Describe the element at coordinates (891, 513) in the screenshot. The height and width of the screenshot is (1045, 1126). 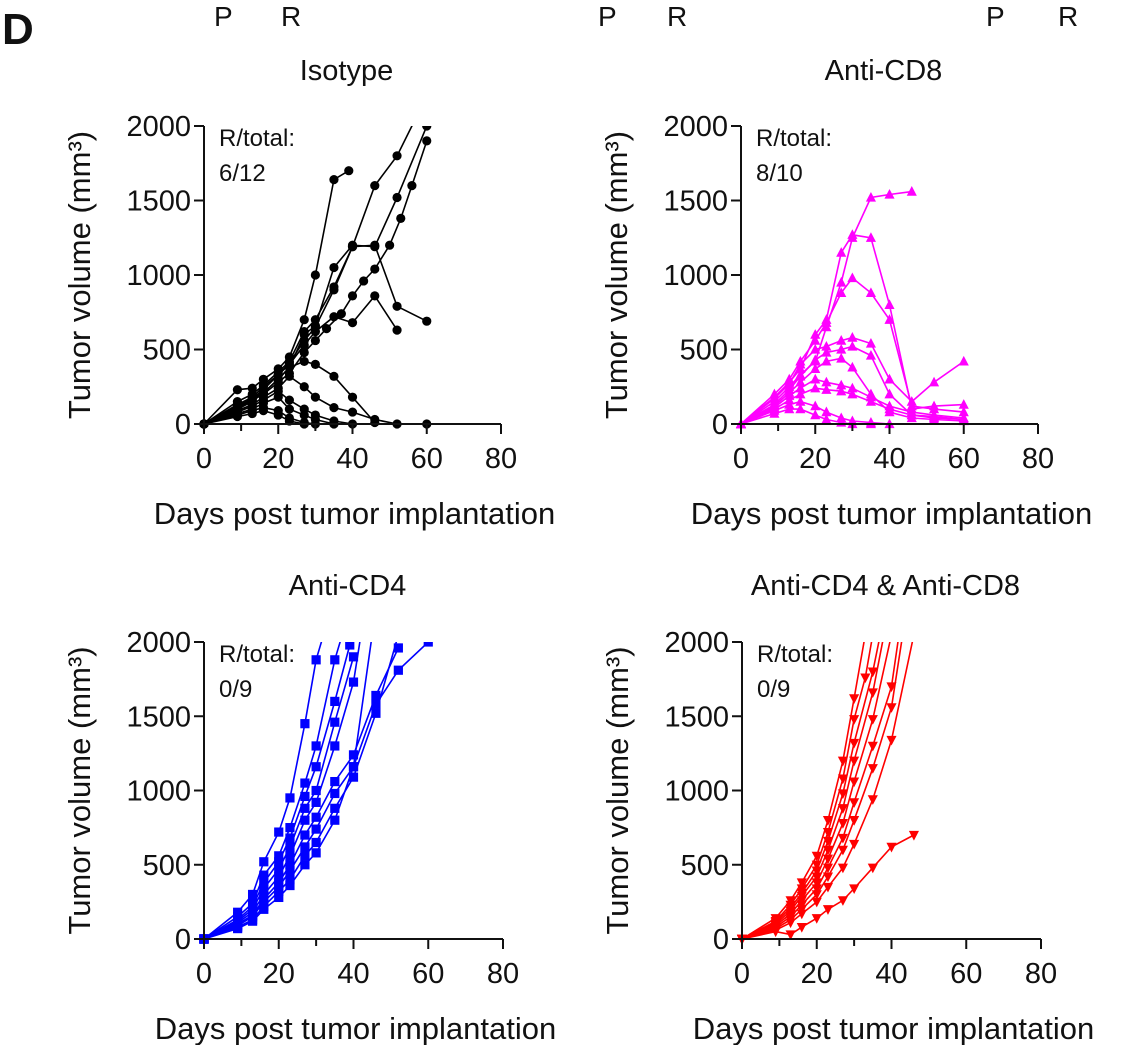
I see `x-axis-label: Days post tumor implantation` at that location.